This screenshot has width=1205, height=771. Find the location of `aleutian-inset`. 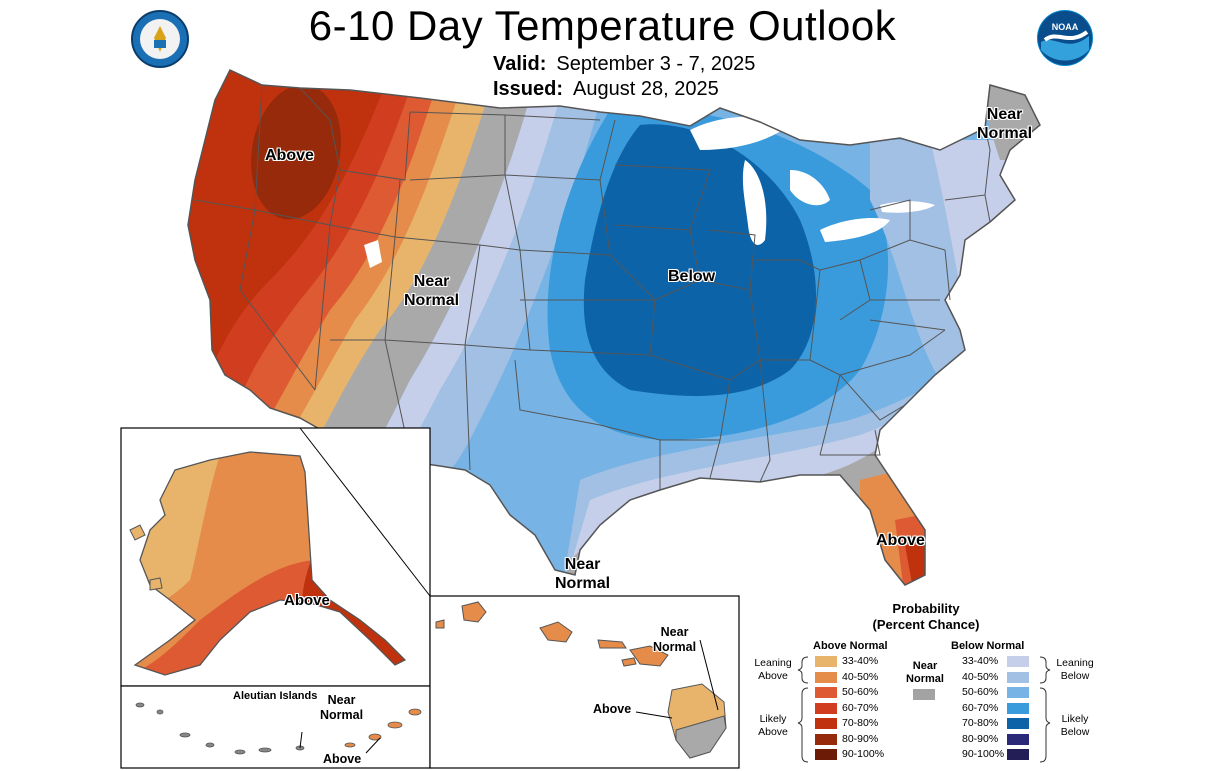

aleutian-inset is located at coordinates (275, 727).